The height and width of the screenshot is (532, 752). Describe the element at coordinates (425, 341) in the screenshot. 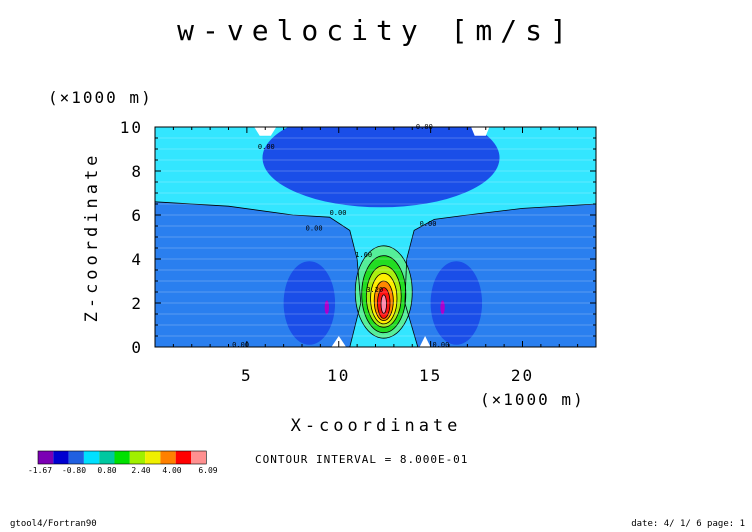

I see `fill-gap-right` at that location.